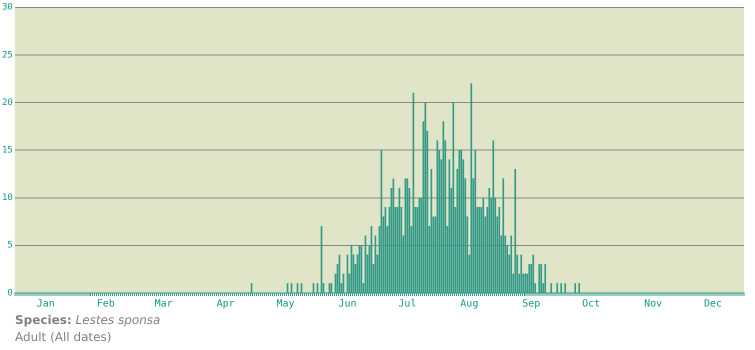 This screenshot has height=350, width=755. I want to click on x-tick-label: May, so click(285, 304).